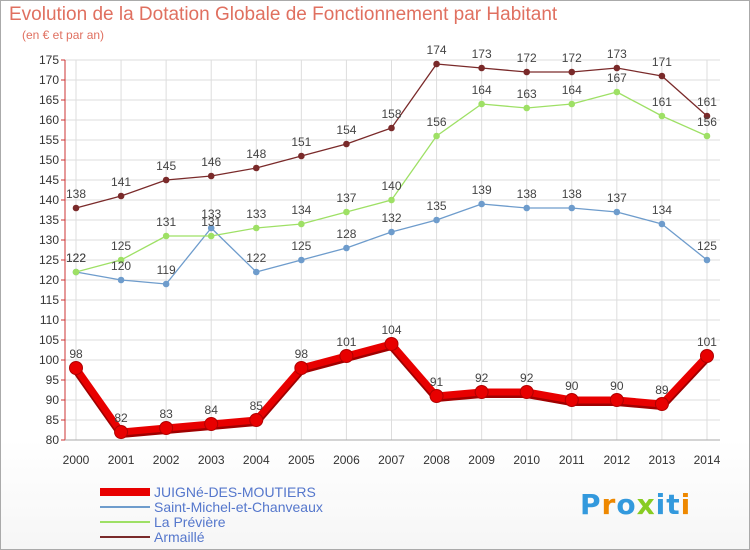 The height and width of the screenshot is (550, 750). I want to click on ytick-label: 115, so click(49, 300).